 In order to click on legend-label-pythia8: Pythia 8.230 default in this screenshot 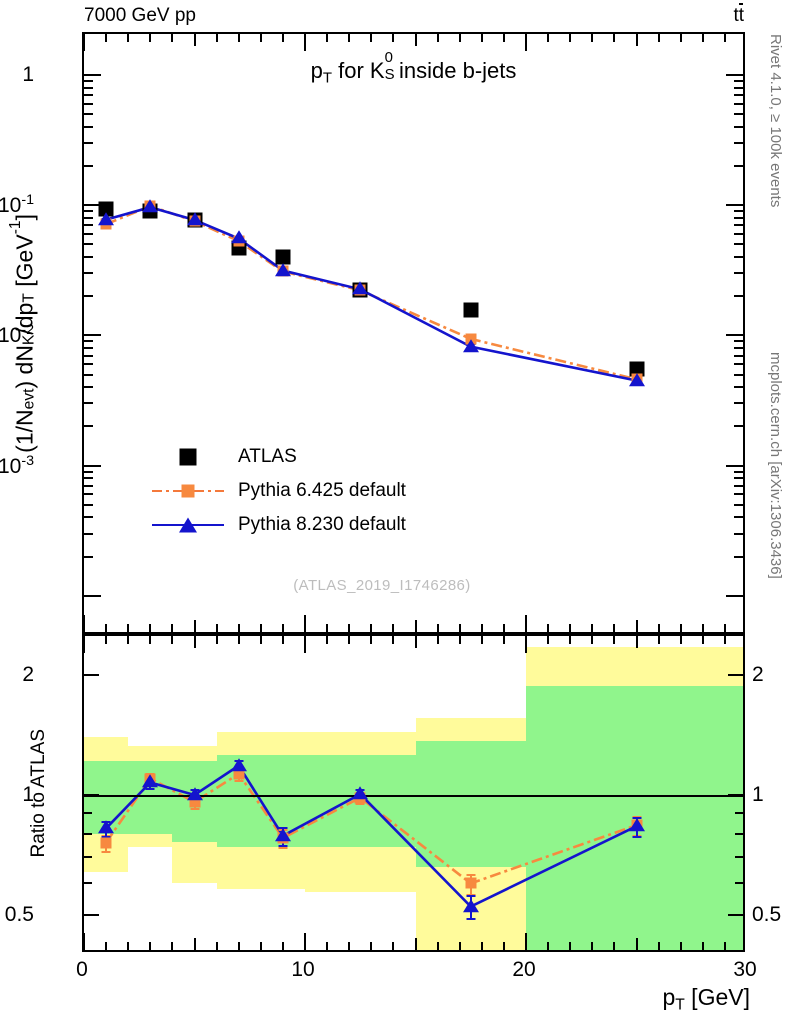, I will do `click(322, 524)`.